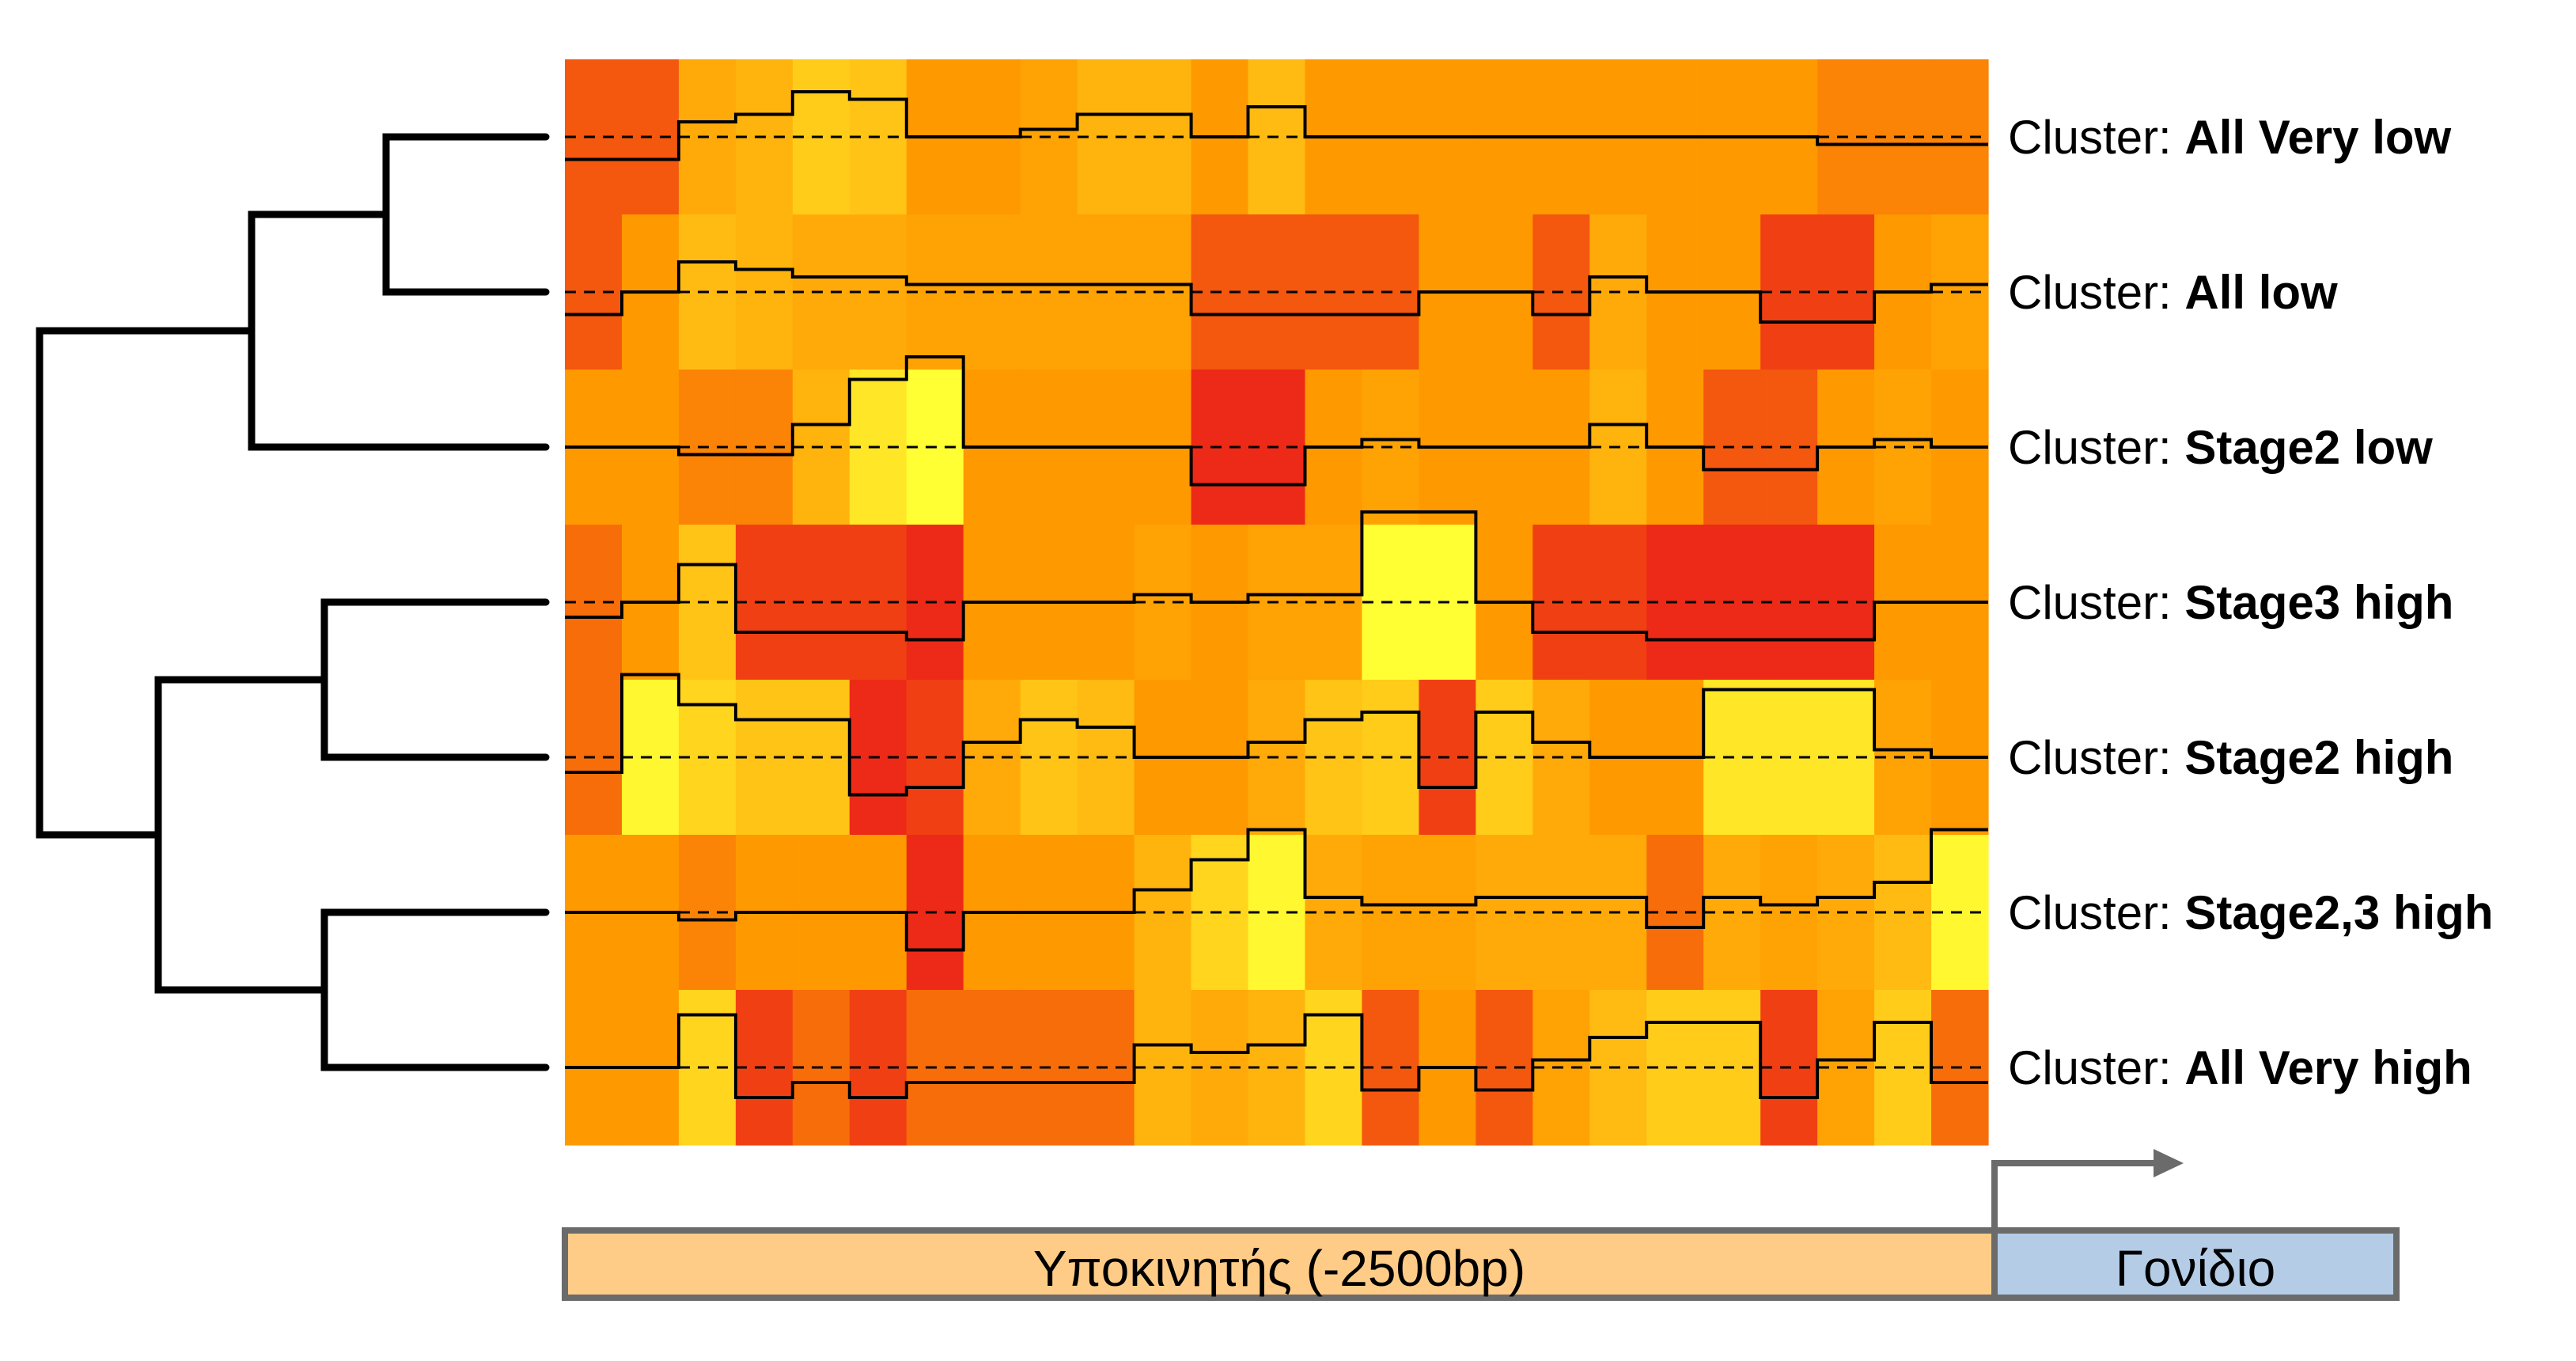  What do you see at coordinates (1279, 1268) in the screenshot?
I see `promoter-label: Υποκινητής (-2500bp)` at bounding box center [1279, 1268].